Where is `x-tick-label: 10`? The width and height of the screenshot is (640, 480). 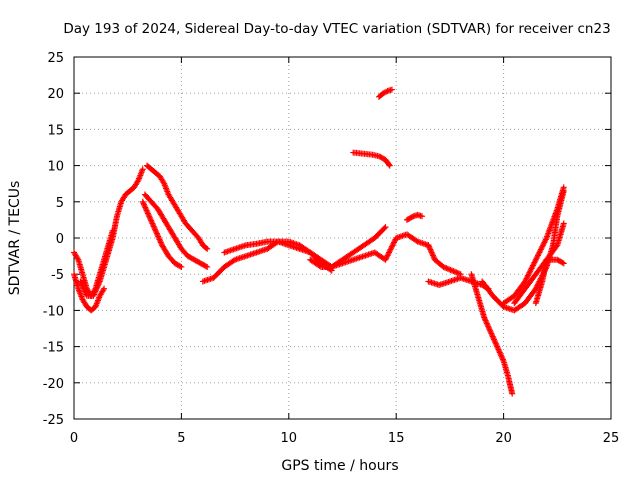 x-tick-label: 10 is located at coordinates (289, 438).